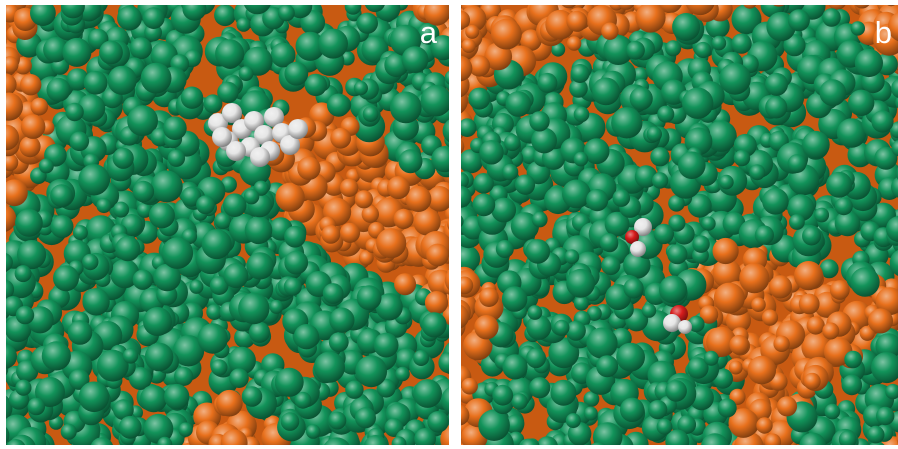 Image resolution: width=898 pixels, height=449 pixels. I want to click on panel-label-a: a, so click(428, 32).